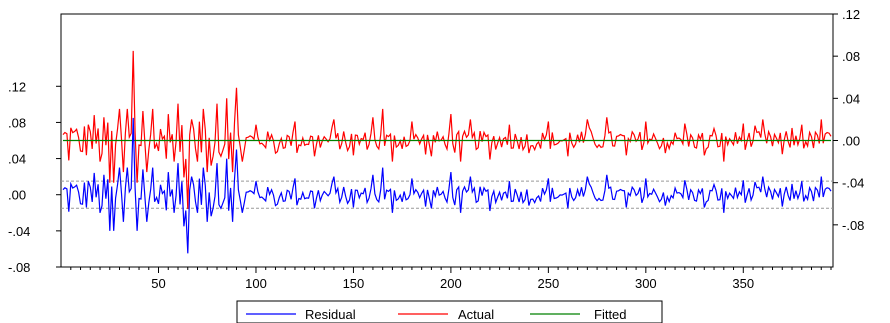 The width and height of the screenshot is (890, 323). I want to click on legend-label-fitted: Fitted, so click(610, 314).